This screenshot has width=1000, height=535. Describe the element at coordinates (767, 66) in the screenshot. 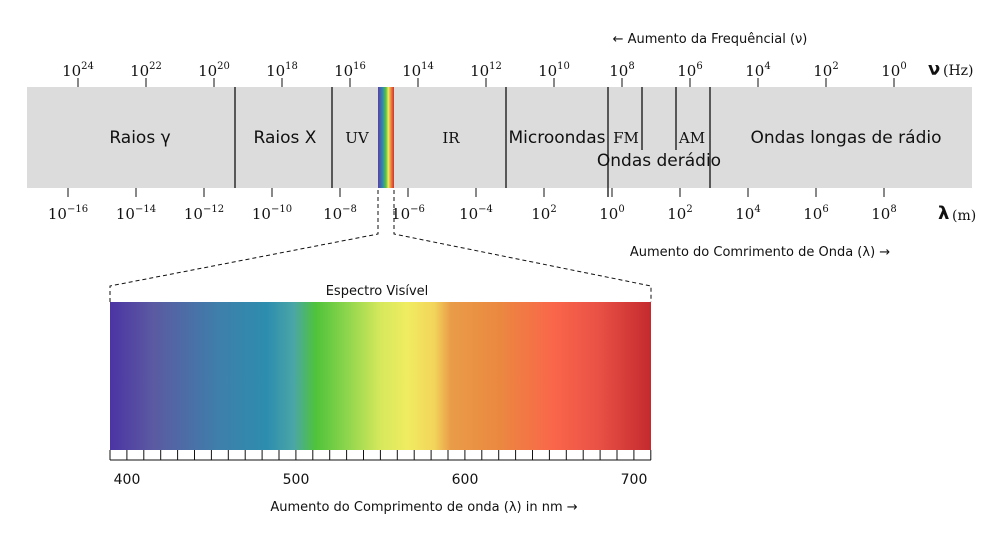

I see `frequency-tick-exp: 4` at that location.